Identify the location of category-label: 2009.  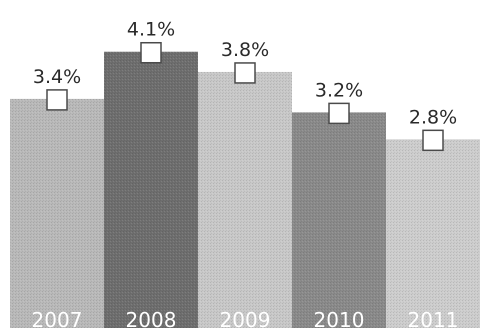
(245, 318).